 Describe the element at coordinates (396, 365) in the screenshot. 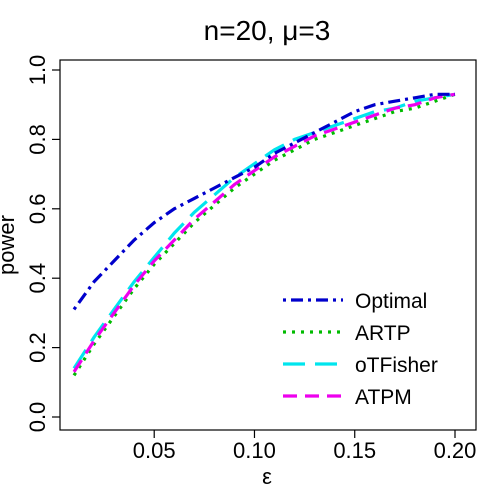

I see `legend-label-otfisher: oTFisher` at that location.